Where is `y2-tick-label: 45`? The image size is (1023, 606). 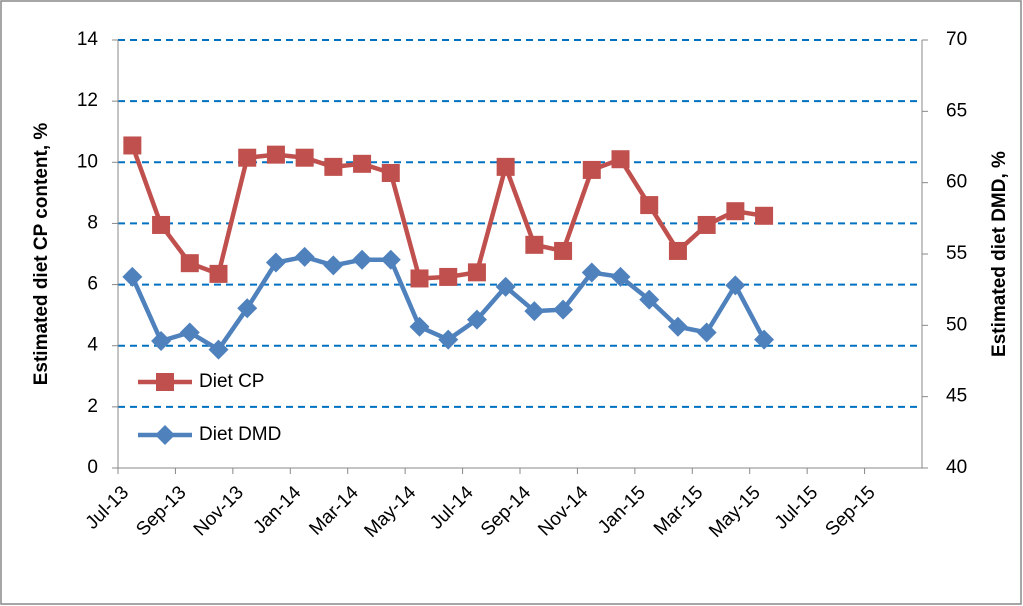 y2-tick-label: 45 is located at coordinates (956, 396).